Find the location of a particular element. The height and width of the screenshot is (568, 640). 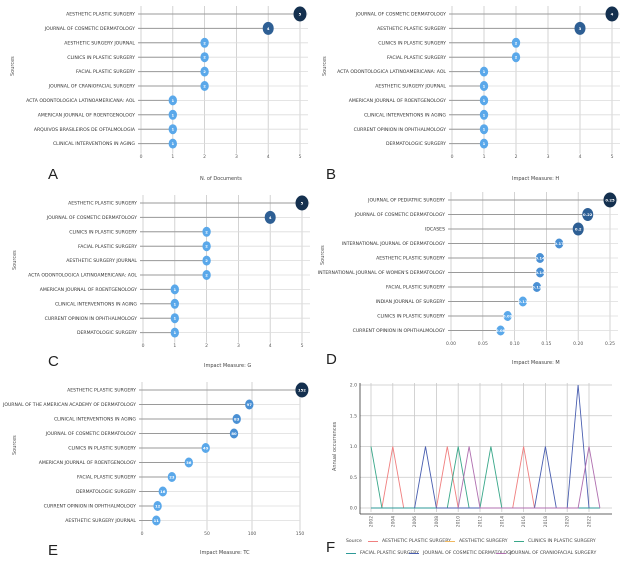

x-tick-label: 2012 is located at coordinates (481, 521).